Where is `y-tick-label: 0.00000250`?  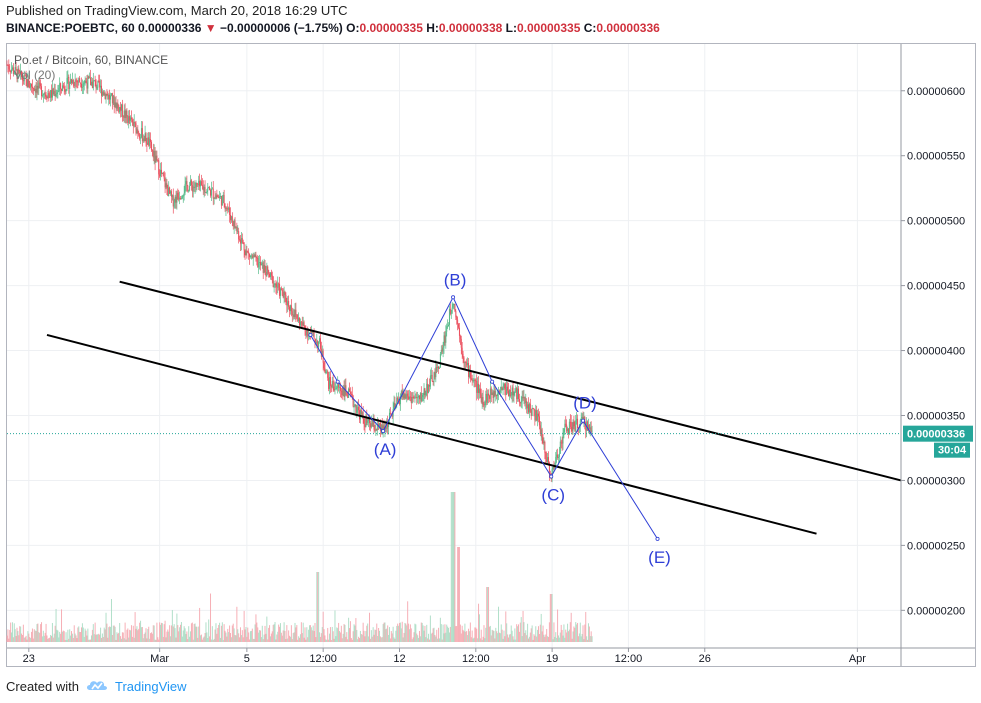 y-tick-label: 0.00000250 is located at coordinates (936, 546).